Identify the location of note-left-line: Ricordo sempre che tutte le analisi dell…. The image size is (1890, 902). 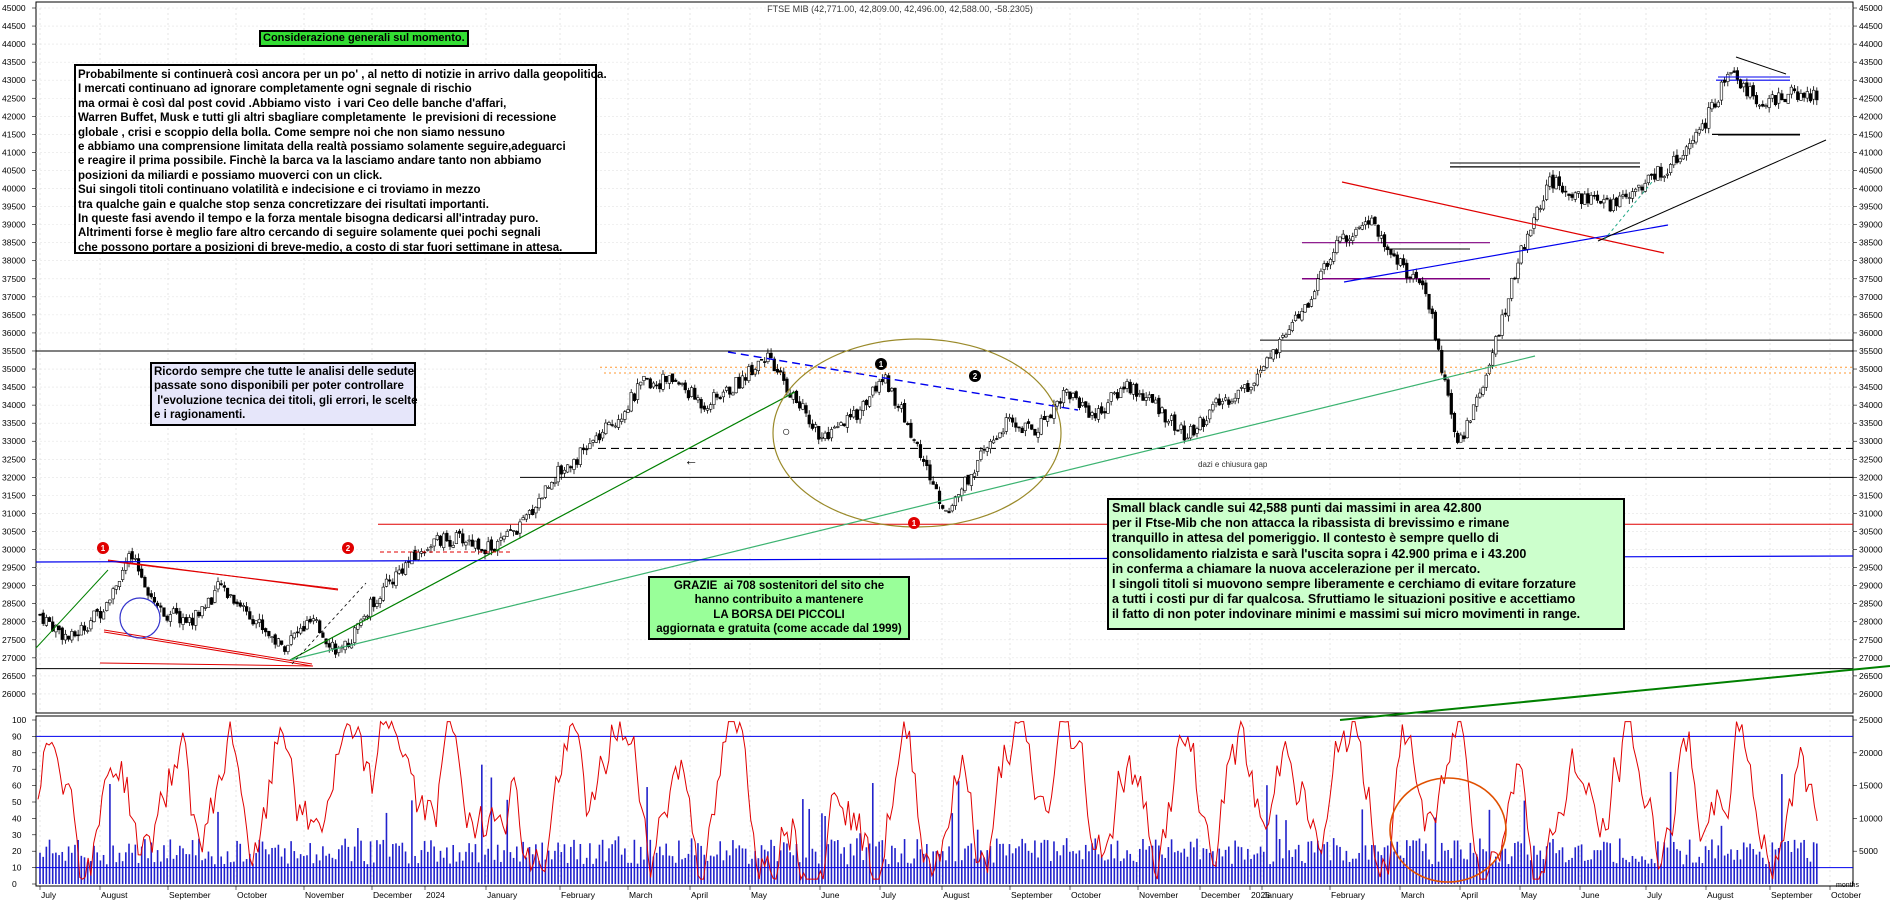
(284, 372).